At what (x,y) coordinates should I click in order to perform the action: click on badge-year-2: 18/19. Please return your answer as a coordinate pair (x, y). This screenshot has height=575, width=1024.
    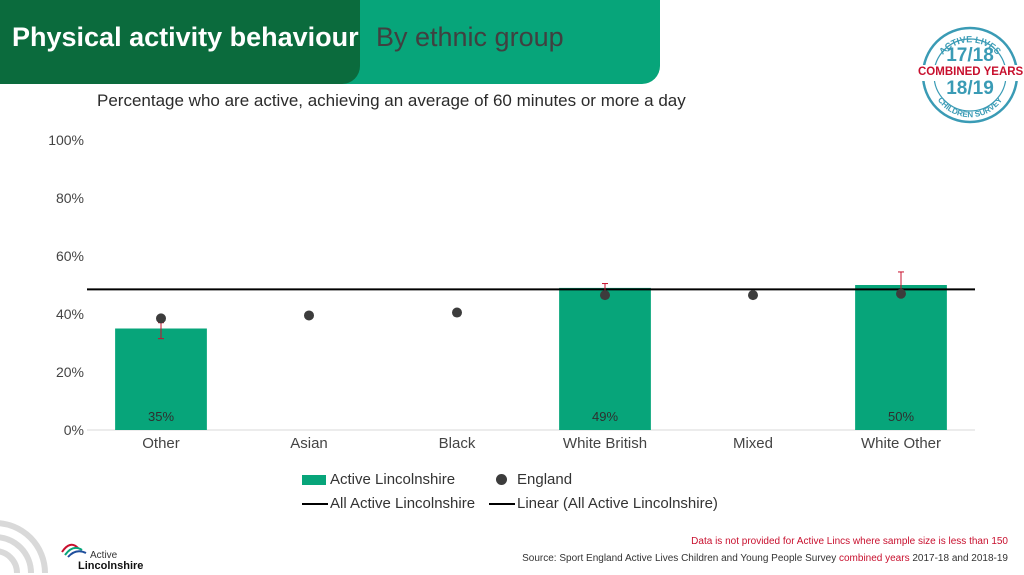
    Looking at the image, I should click on (970, 88).